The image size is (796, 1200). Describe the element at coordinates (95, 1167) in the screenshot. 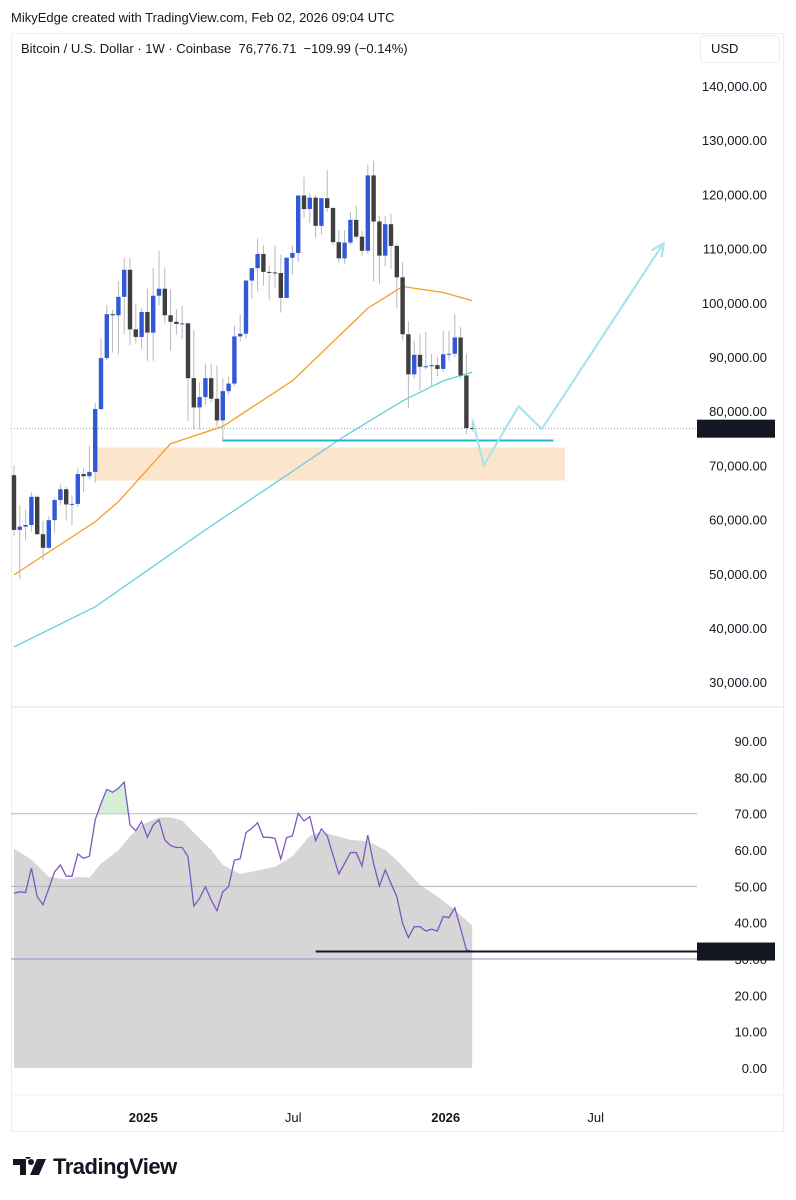

I see `tradingview-logo: TradingView` at that location.